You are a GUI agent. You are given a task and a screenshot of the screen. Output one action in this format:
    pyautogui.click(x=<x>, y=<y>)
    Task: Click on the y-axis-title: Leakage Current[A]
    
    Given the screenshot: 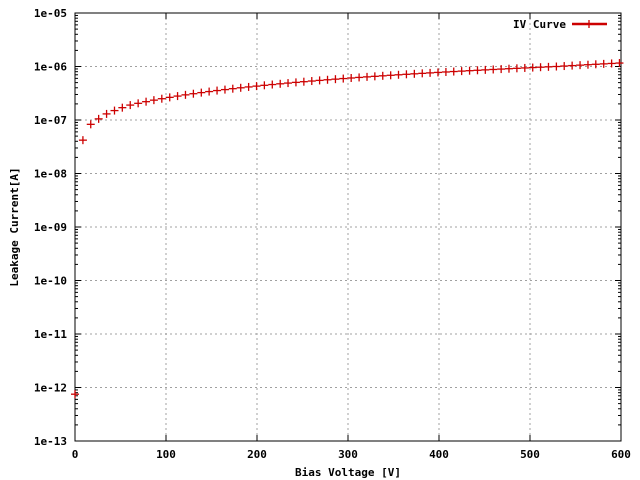 What is the action you would take?
    pyautogui.click(x=14, y=226)
    